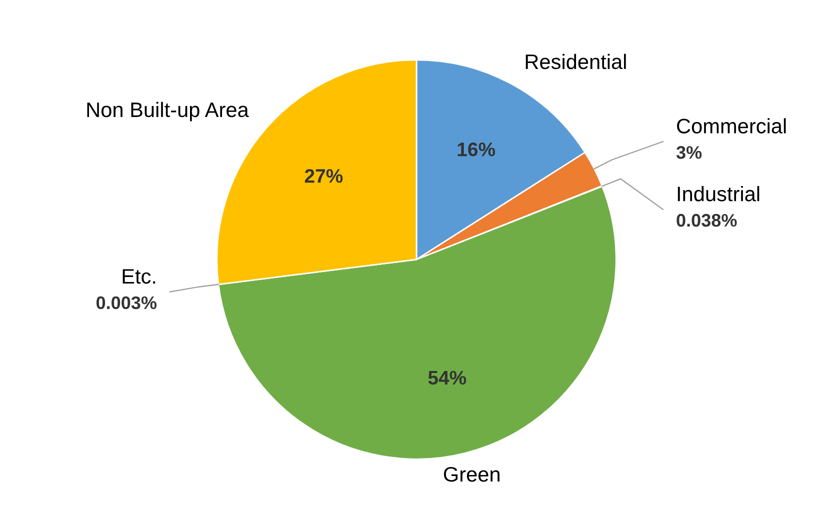 Image resolution: width=833 pixels, height=519 pixels. What do you see at coordinates (576, 62) in the screenshot?
I see `slice-label: Residential` at bounding box center [576, 62].